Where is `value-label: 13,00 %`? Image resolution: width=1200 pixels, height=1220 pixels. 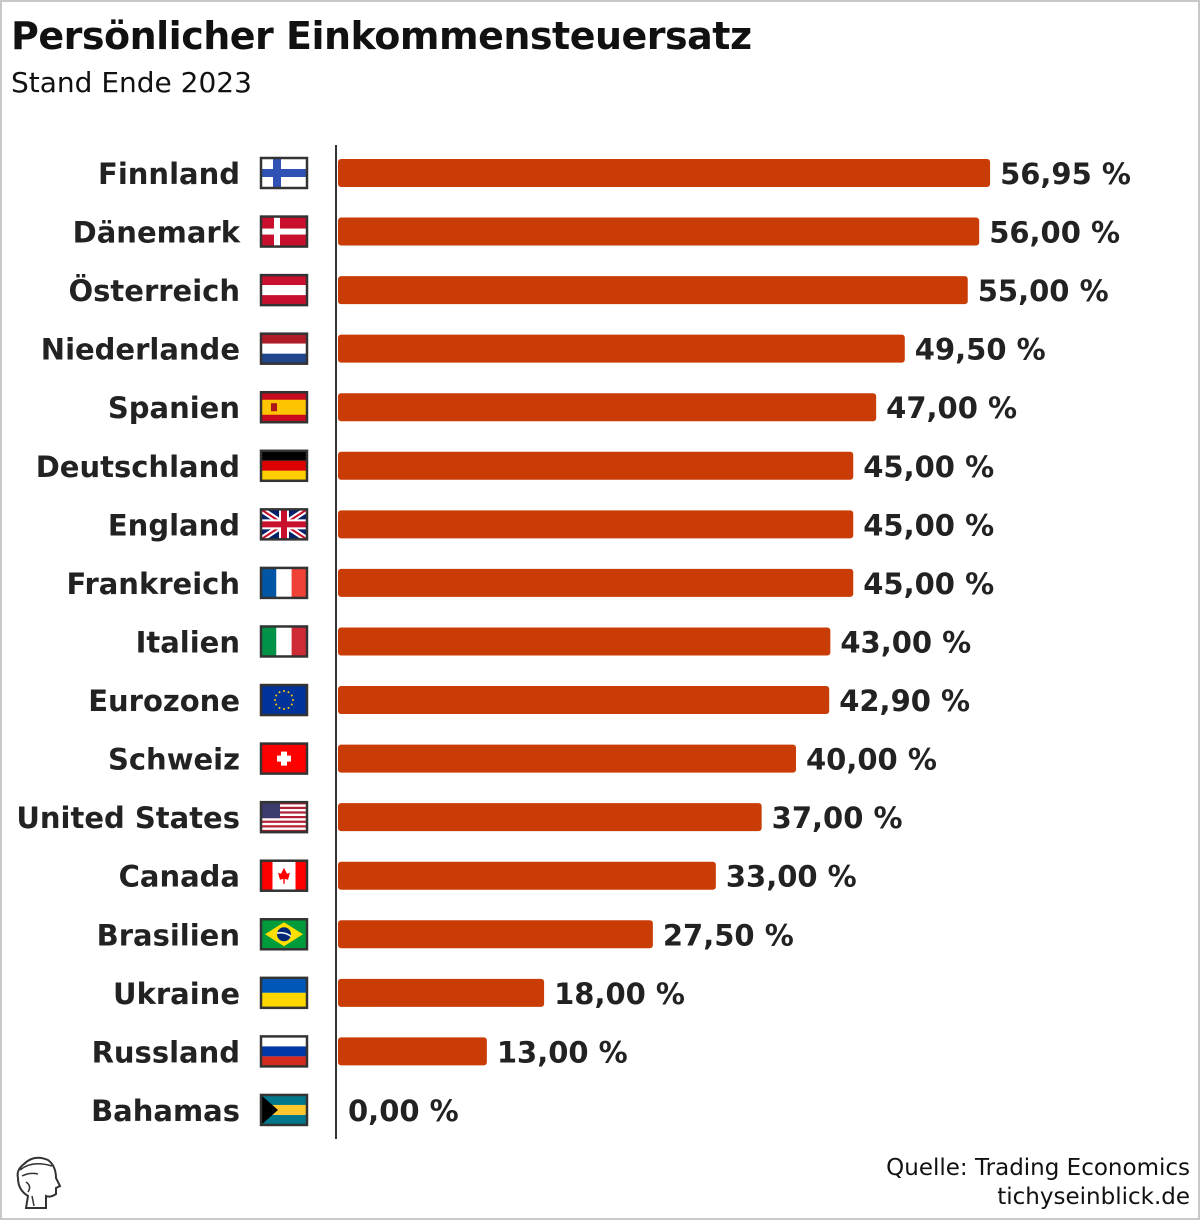
value-label: 13,00 % is located at coordinates (562, 1052).